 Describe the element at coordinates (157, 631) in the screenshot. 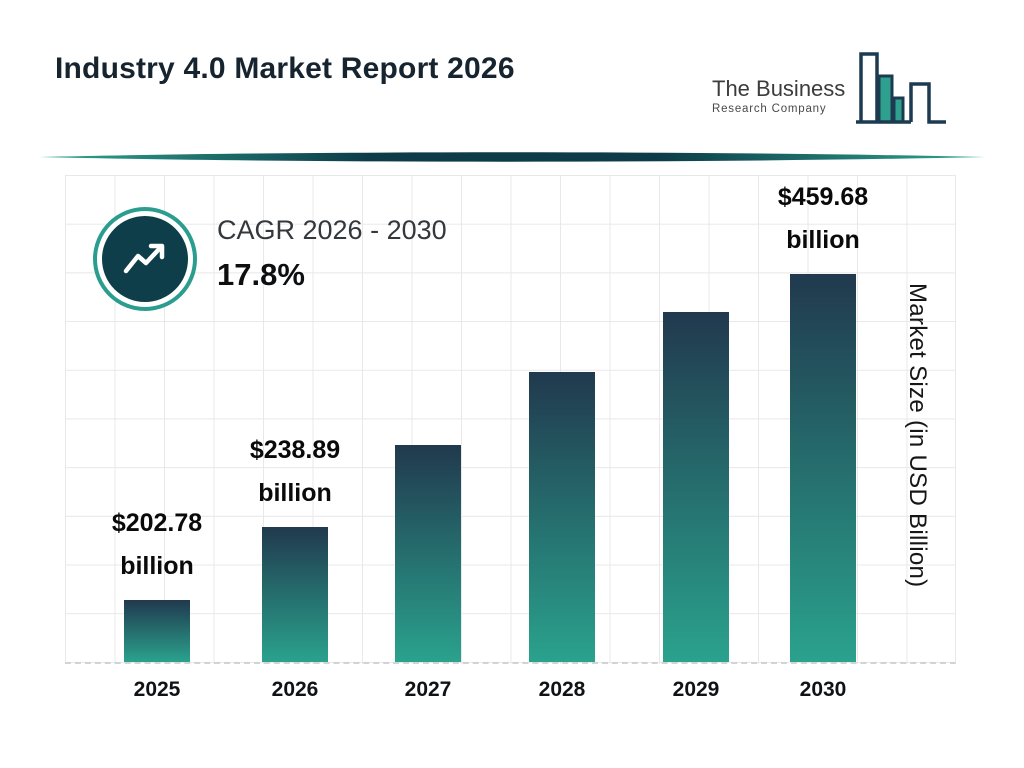

I see `bar-2025` at that location.